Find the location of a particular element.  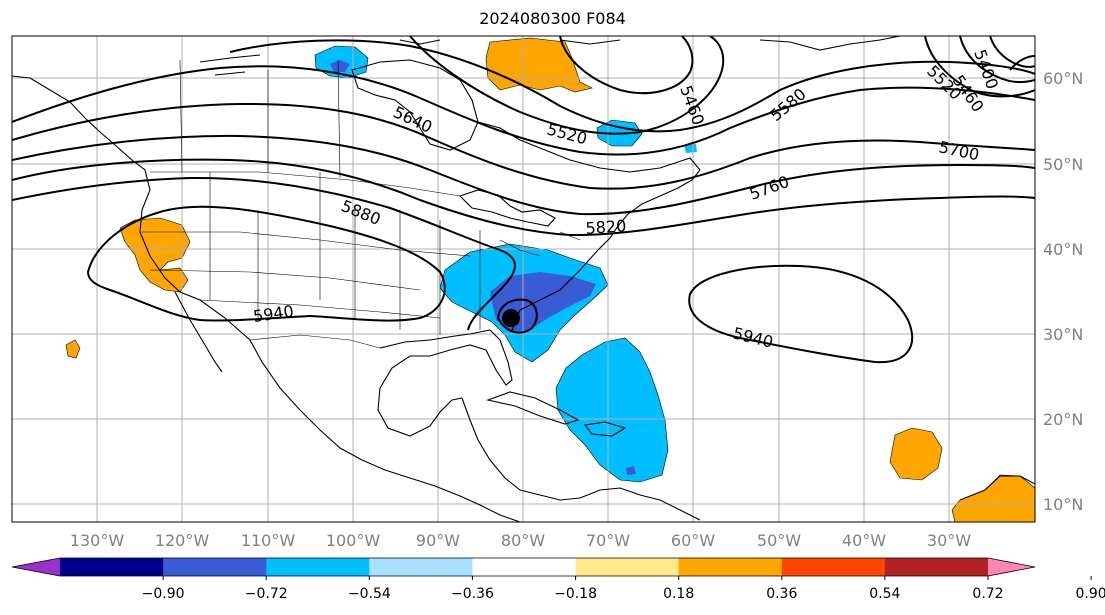

contour-5460-east is located at coordinates (997, 59).